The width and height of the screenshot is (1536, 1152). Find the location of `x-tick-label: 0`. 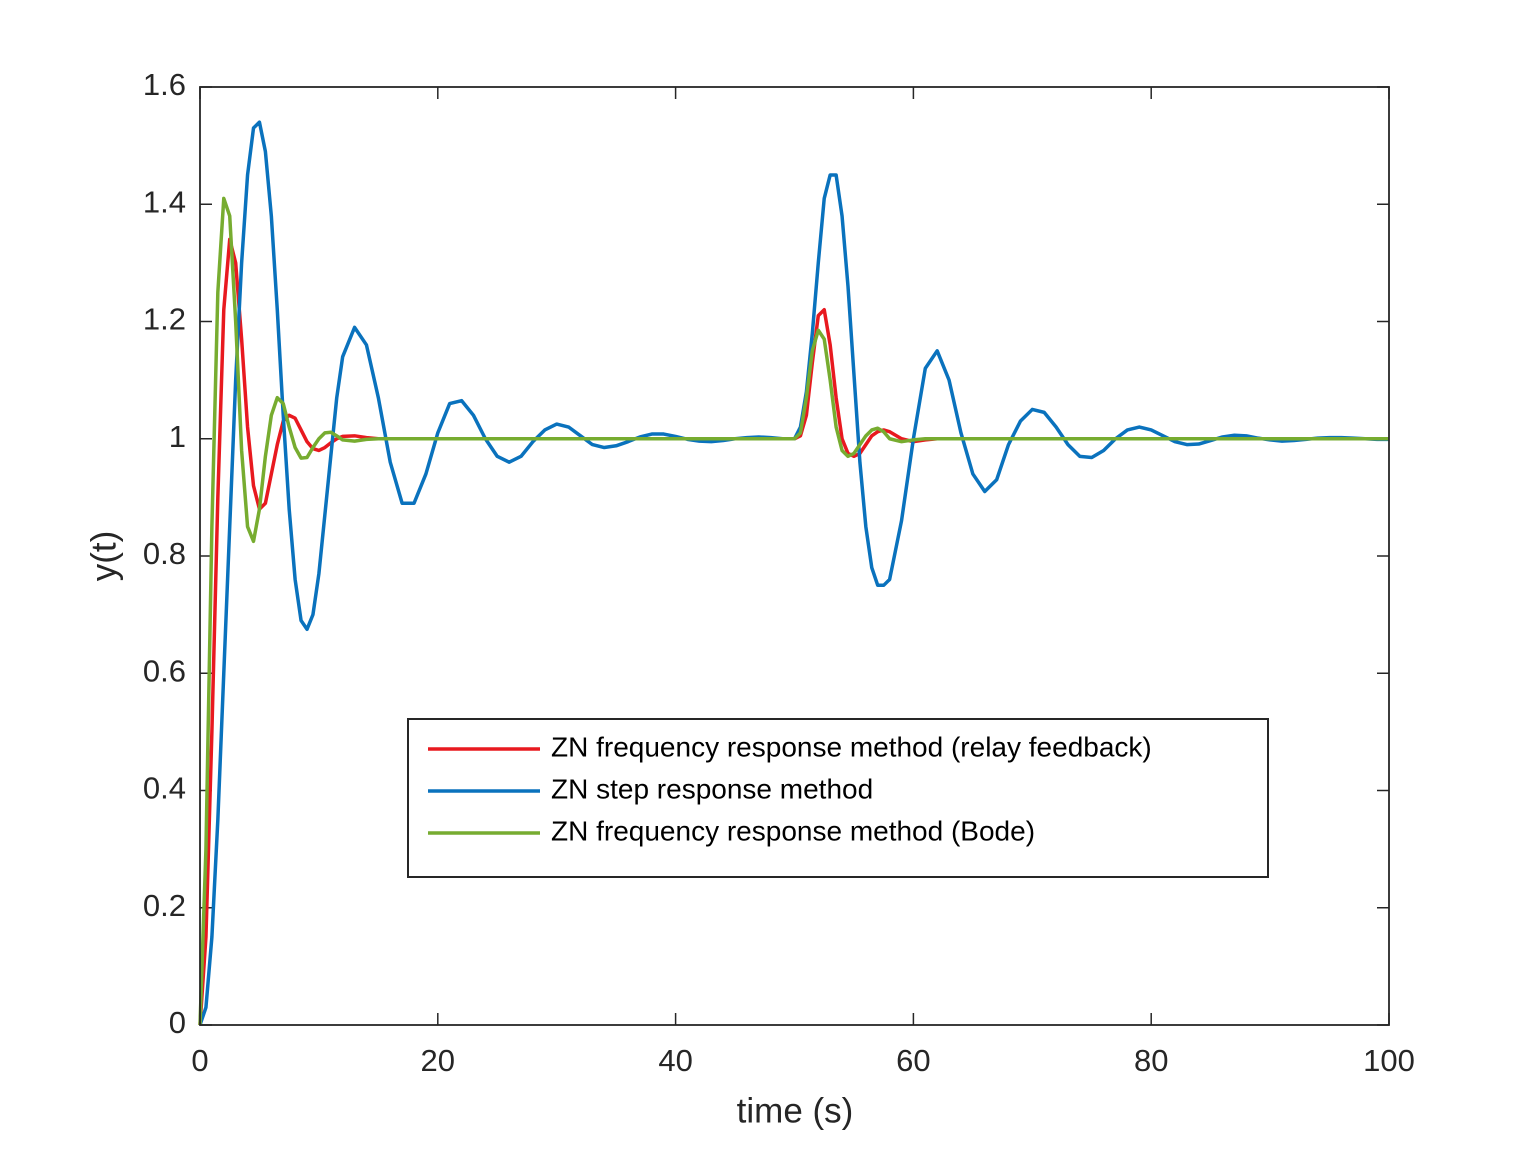

x-tick-label: 0 is located at coordinates (199, 1060).